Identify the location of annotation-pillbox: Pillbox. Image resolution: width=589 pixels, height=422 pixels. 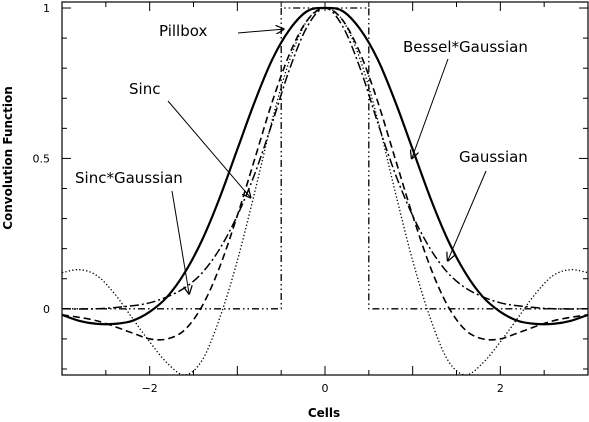
(183, 31).